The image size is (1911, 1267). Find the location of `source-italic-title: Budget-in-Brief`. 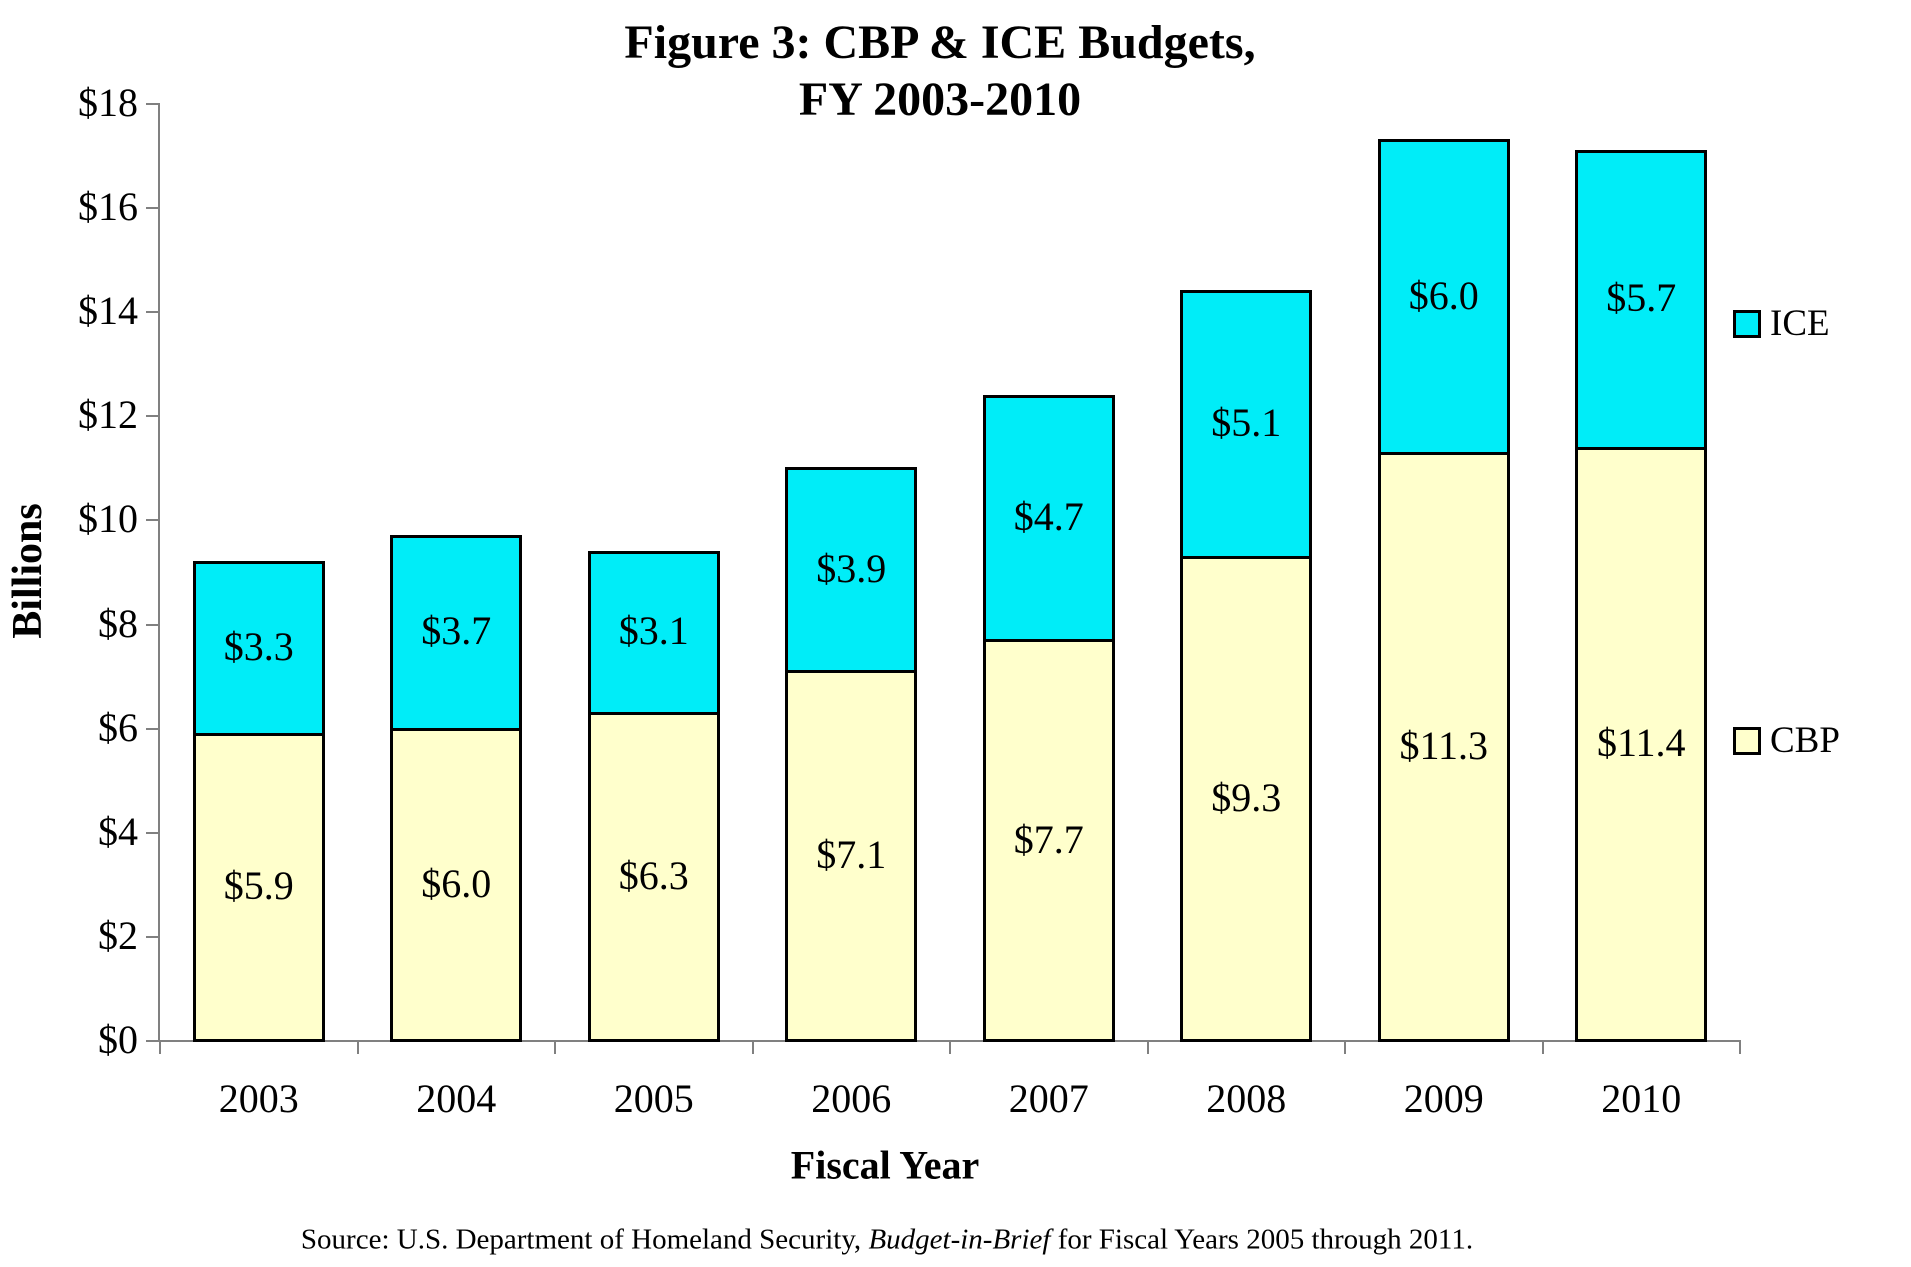

source-italic-title: Budget-in-Brief is located at coordinates (959, 1239).